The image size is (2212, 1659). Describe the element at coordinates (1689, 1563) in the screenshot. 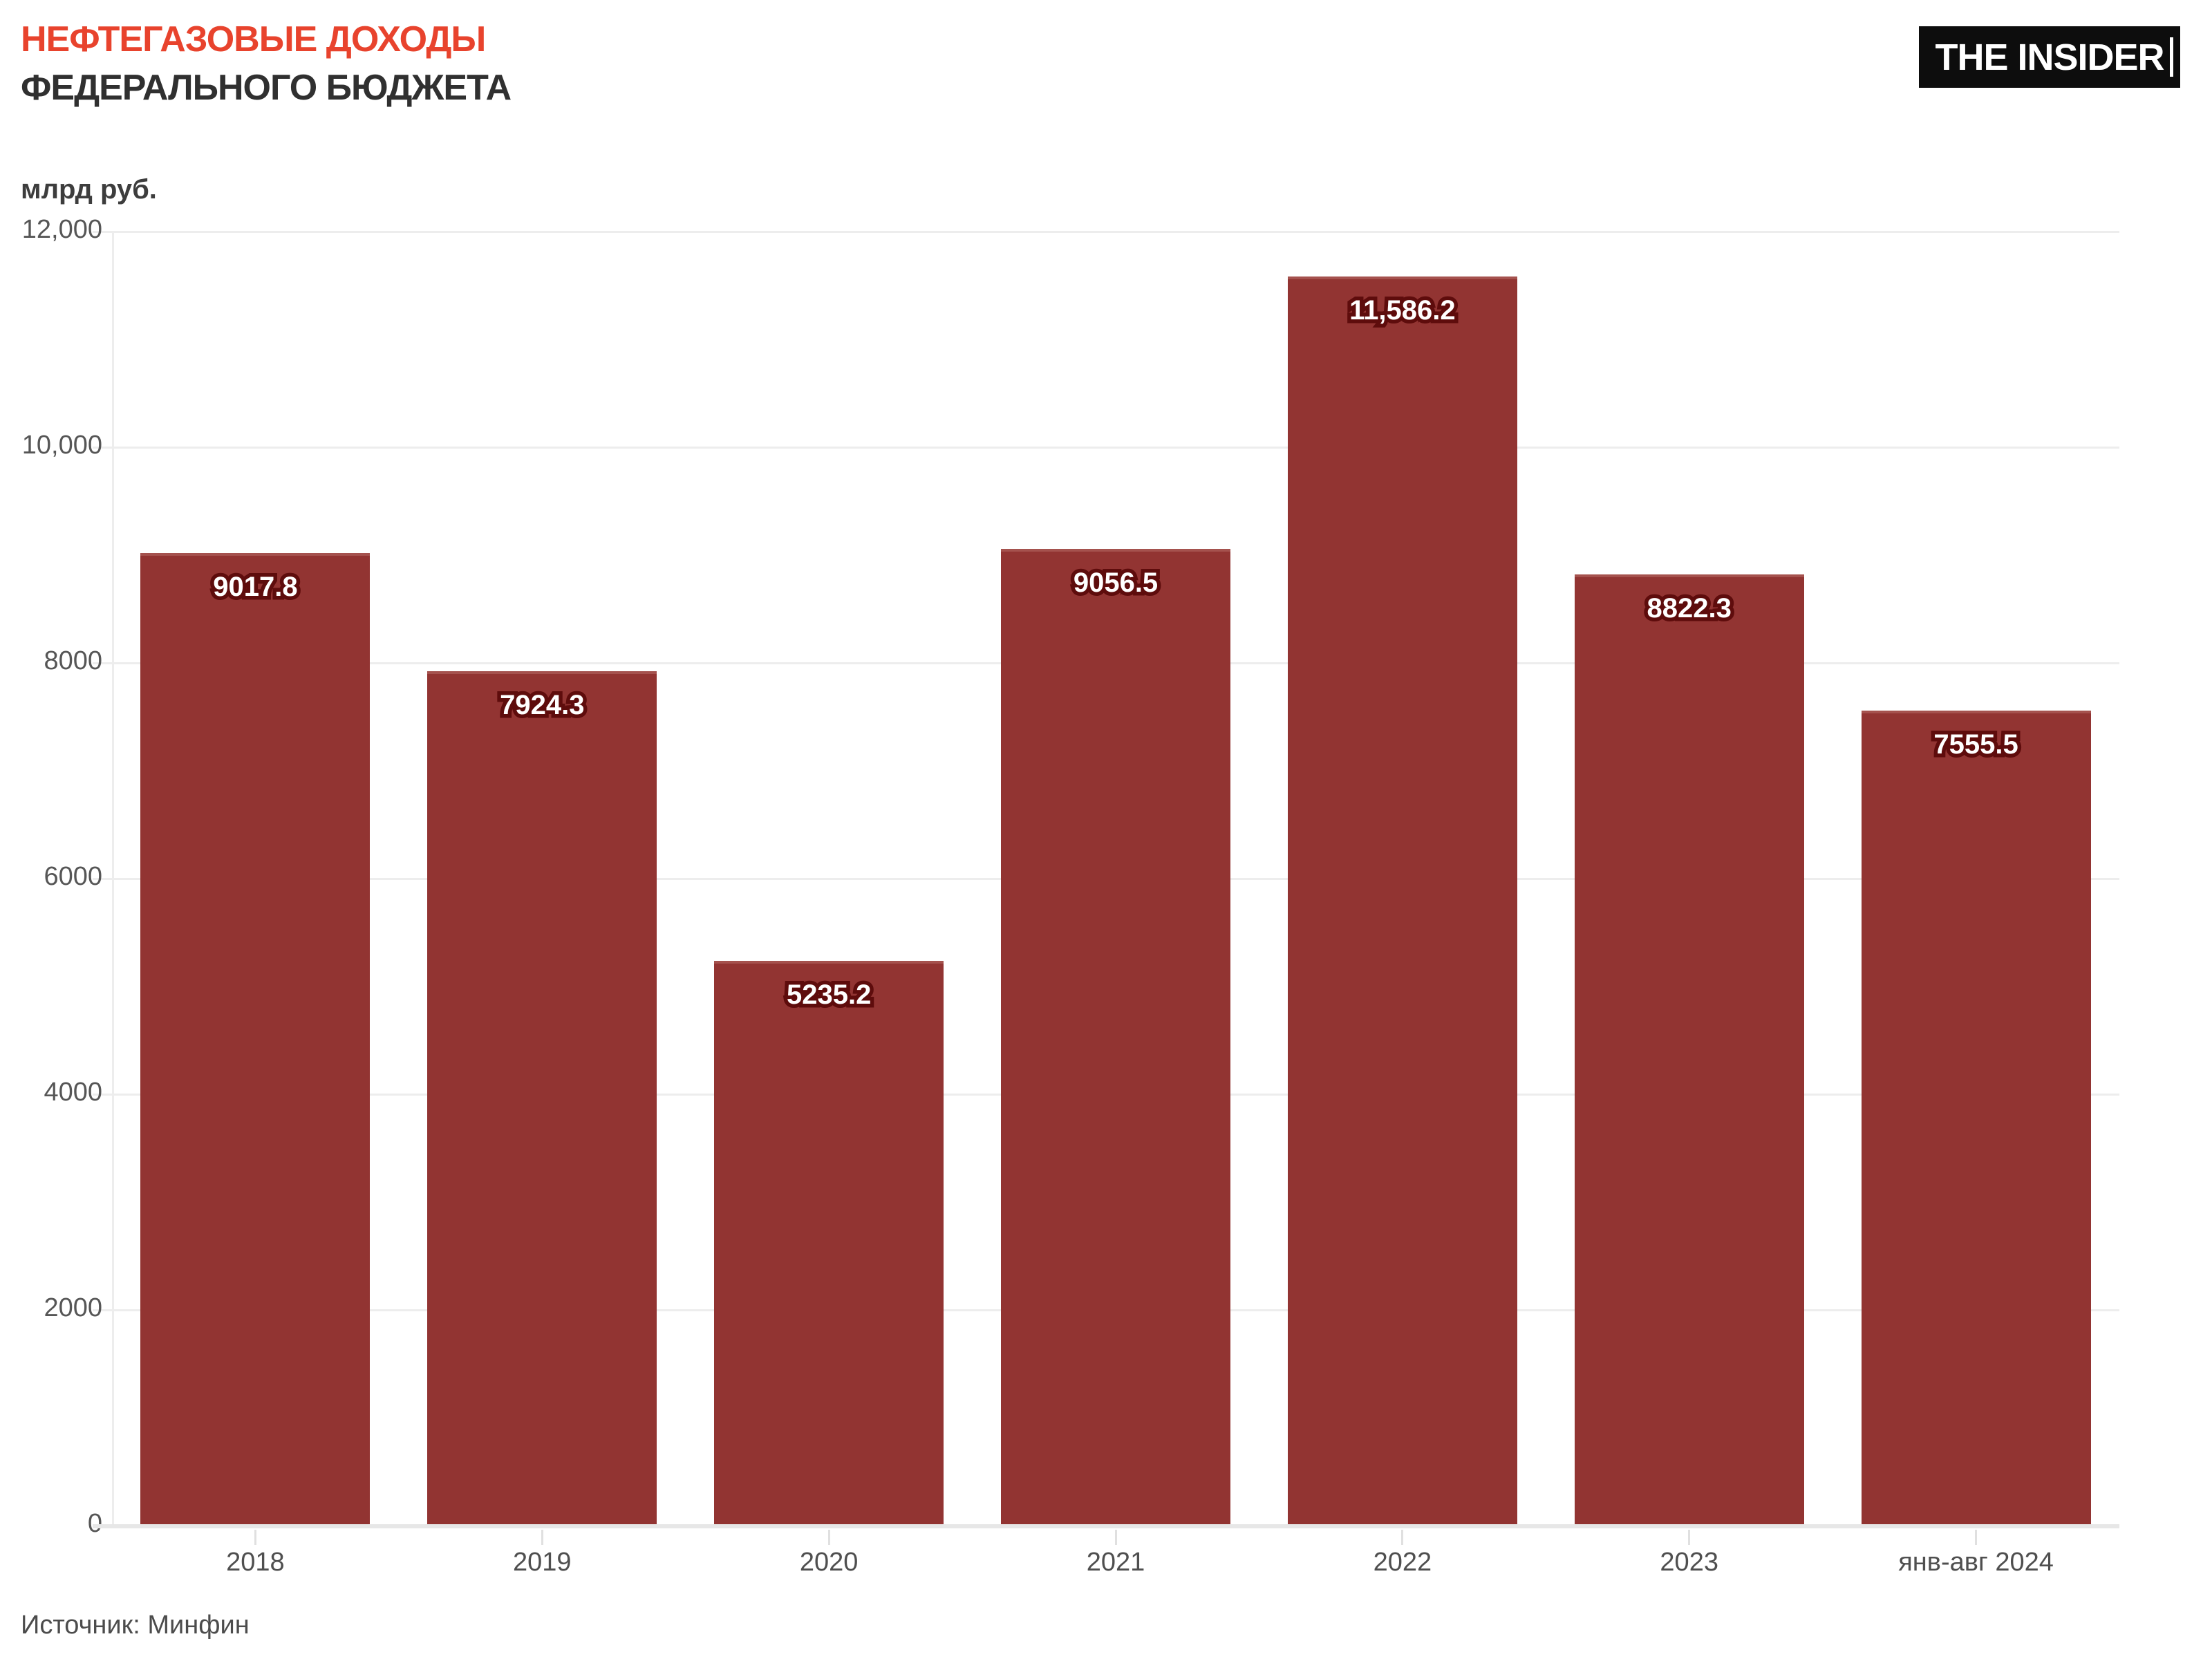

I see `x-axis-label: 2023` at that location.